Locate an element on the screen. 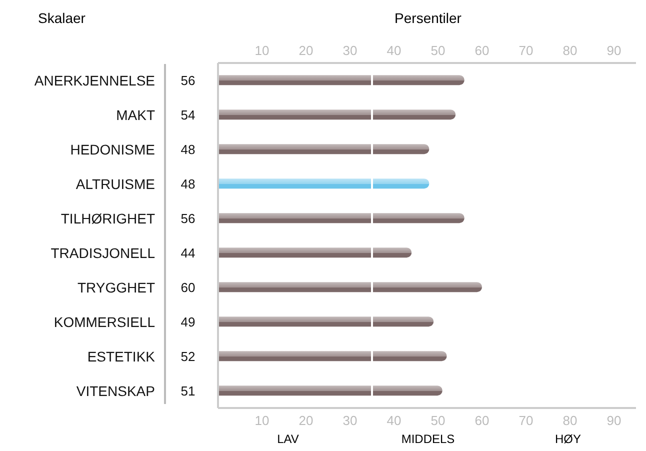 The image size is (646, 451). data-label: 51 is located at coordinates (188, 391).